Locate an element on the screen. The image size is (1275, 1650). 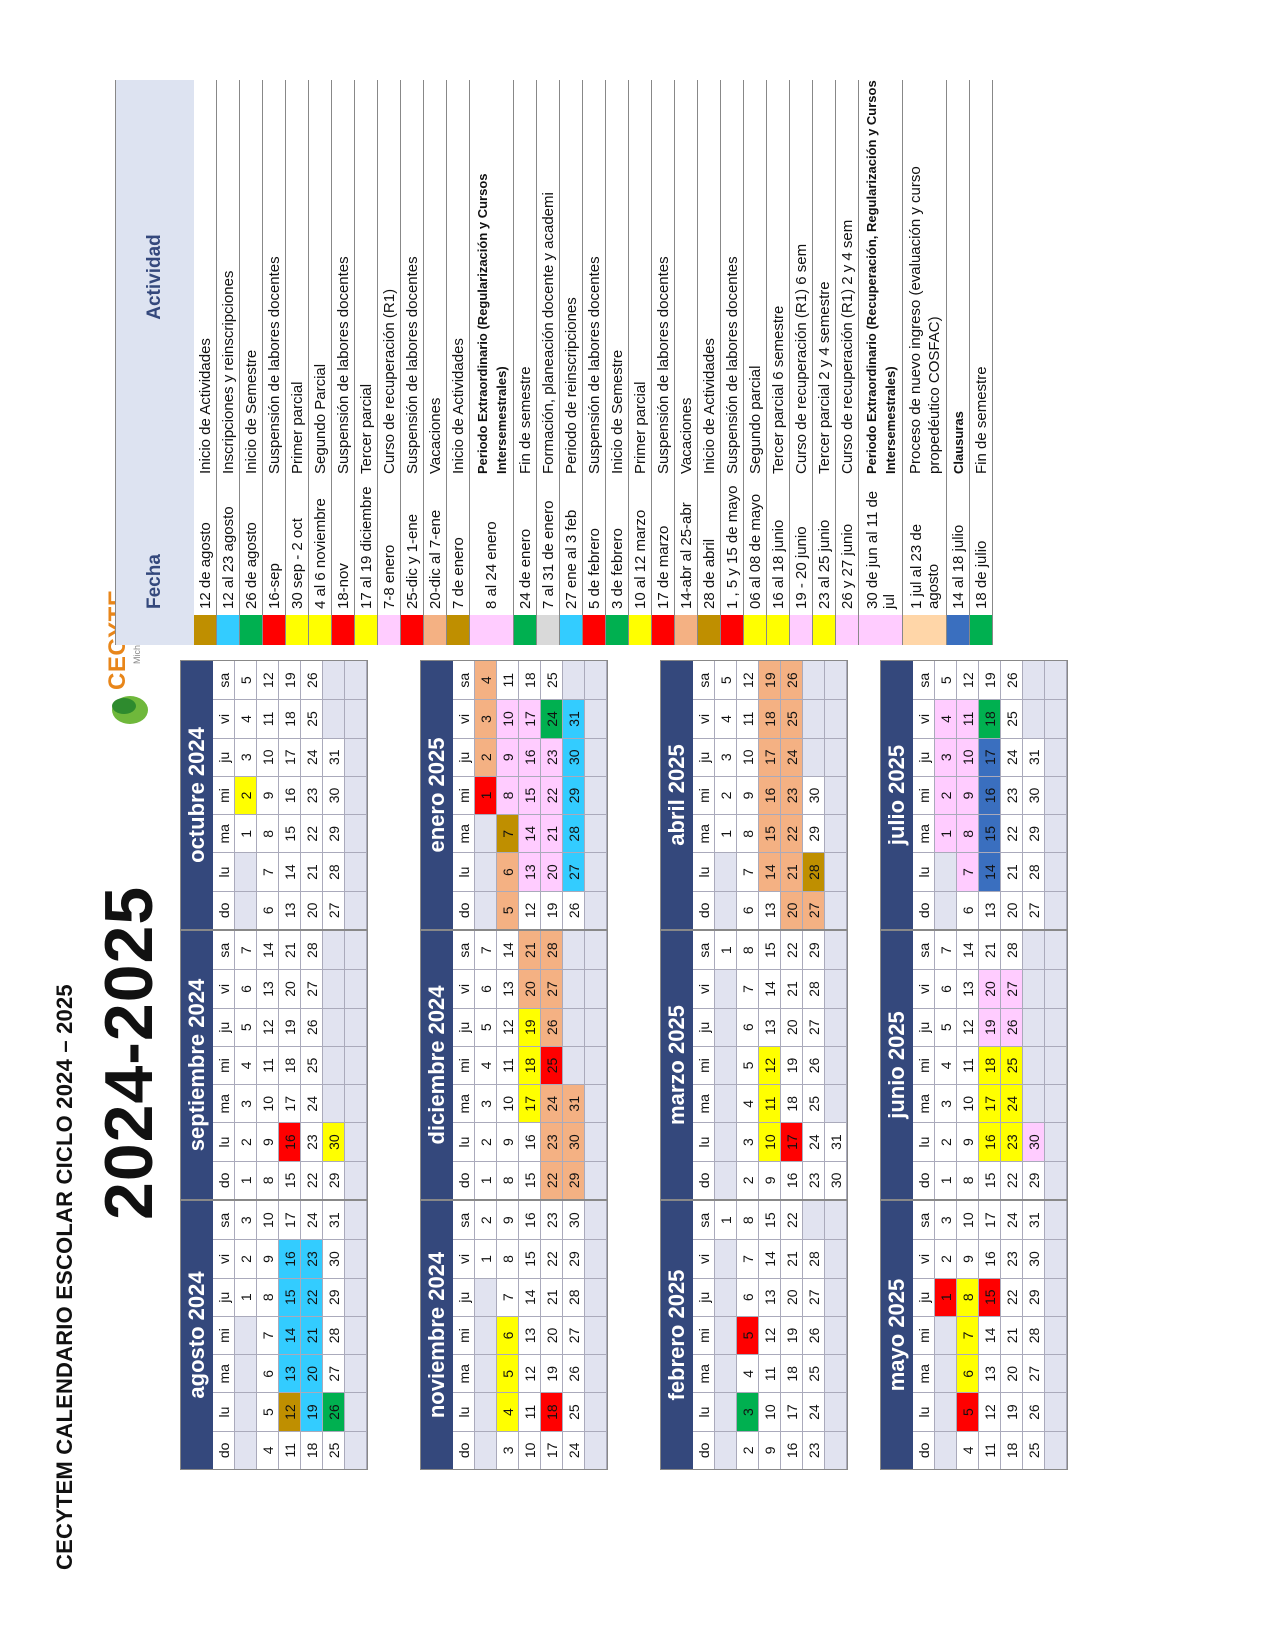
month-title: agosto 2024 is located at coordinates (197, 1335).